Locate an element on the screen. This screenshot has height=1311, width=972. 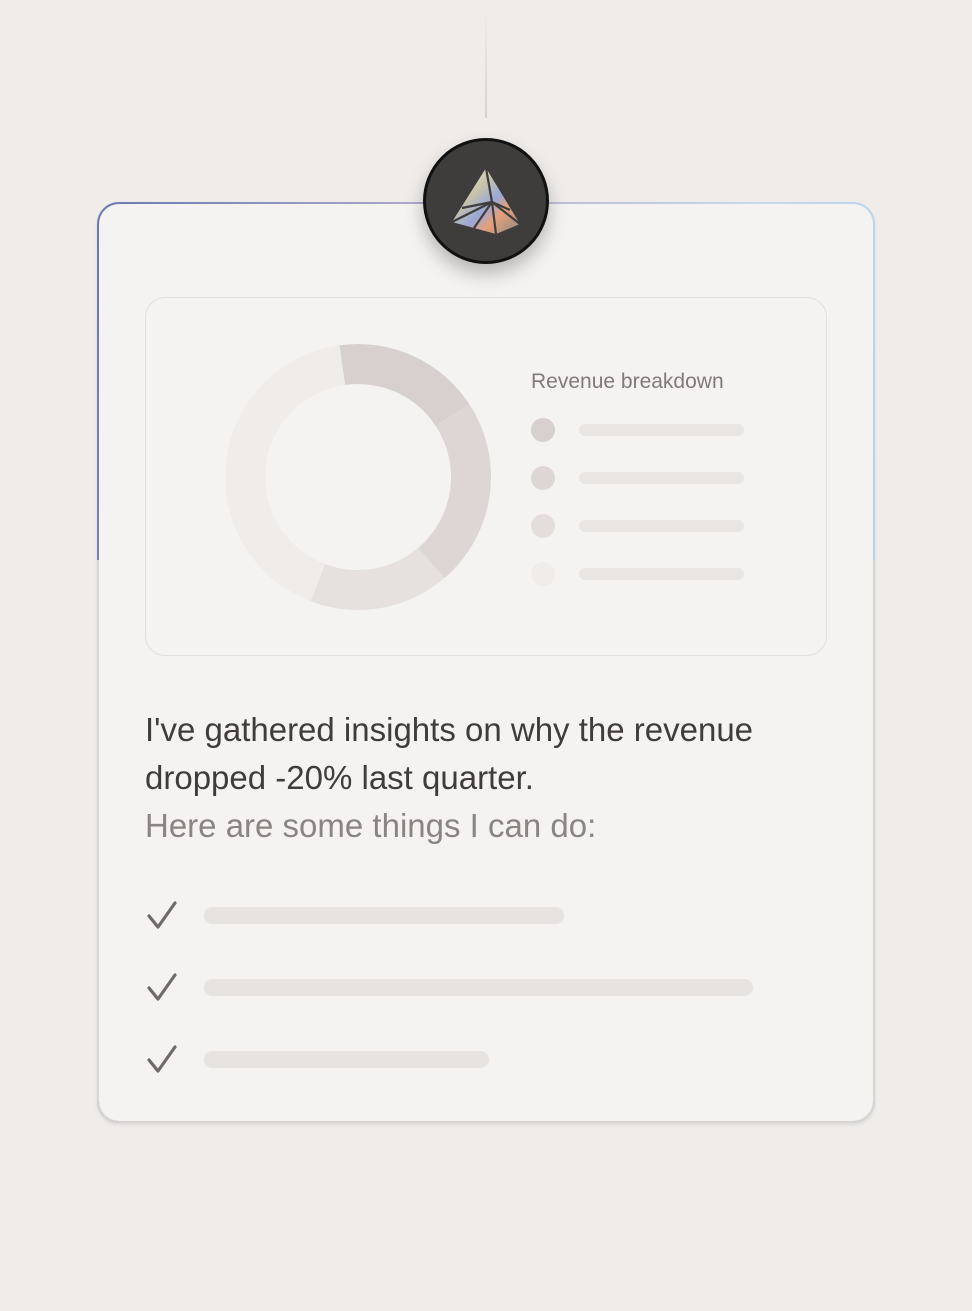
revenue-donut-chart is located at coordinates (357, 477).